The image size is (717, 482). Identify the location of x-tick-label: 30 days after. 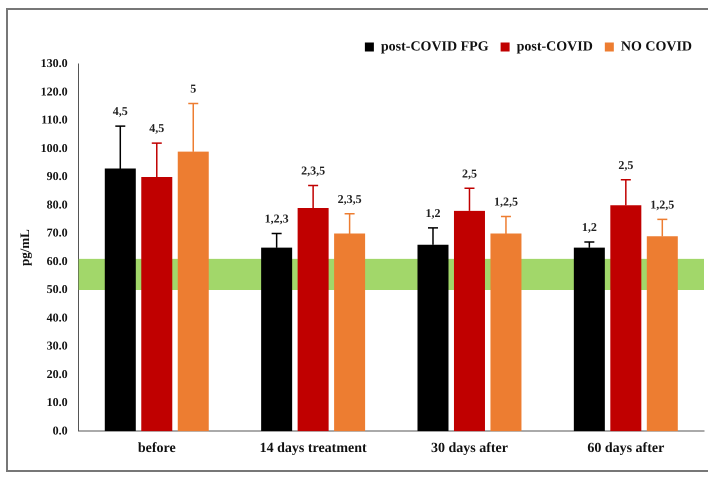
(469, 448).